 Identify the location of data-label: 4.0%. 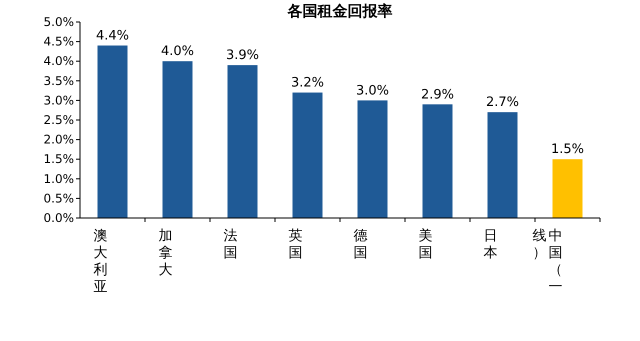
(177, 52).